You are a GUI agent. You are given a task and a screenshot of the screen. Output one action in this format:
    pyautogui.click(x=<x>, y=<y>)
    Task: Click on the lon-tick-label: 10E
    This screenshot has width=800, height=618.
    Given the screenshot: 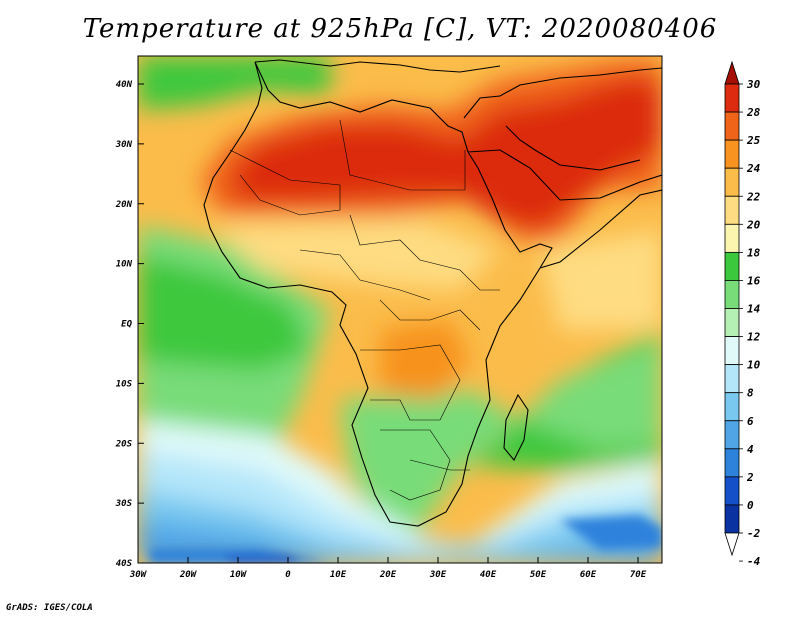 What is the action you would take?
    pyautogui.click(x=338, y=575)
    